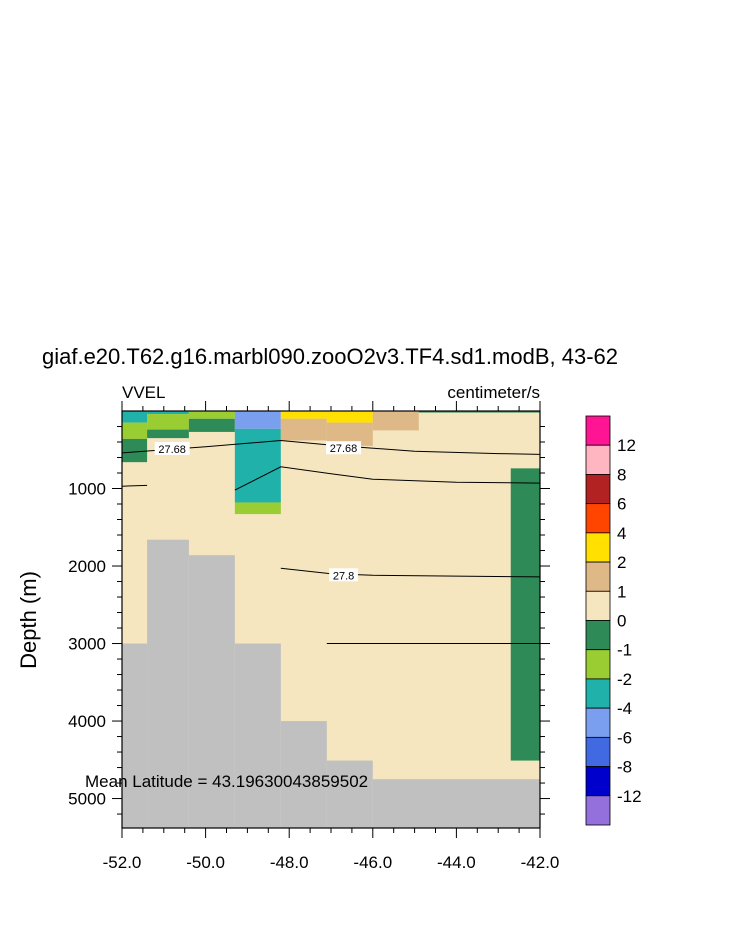 The height and width of the screenshot is (945, 733). I want to click on right-subtitle: centimeter/s, so click(493, 392).